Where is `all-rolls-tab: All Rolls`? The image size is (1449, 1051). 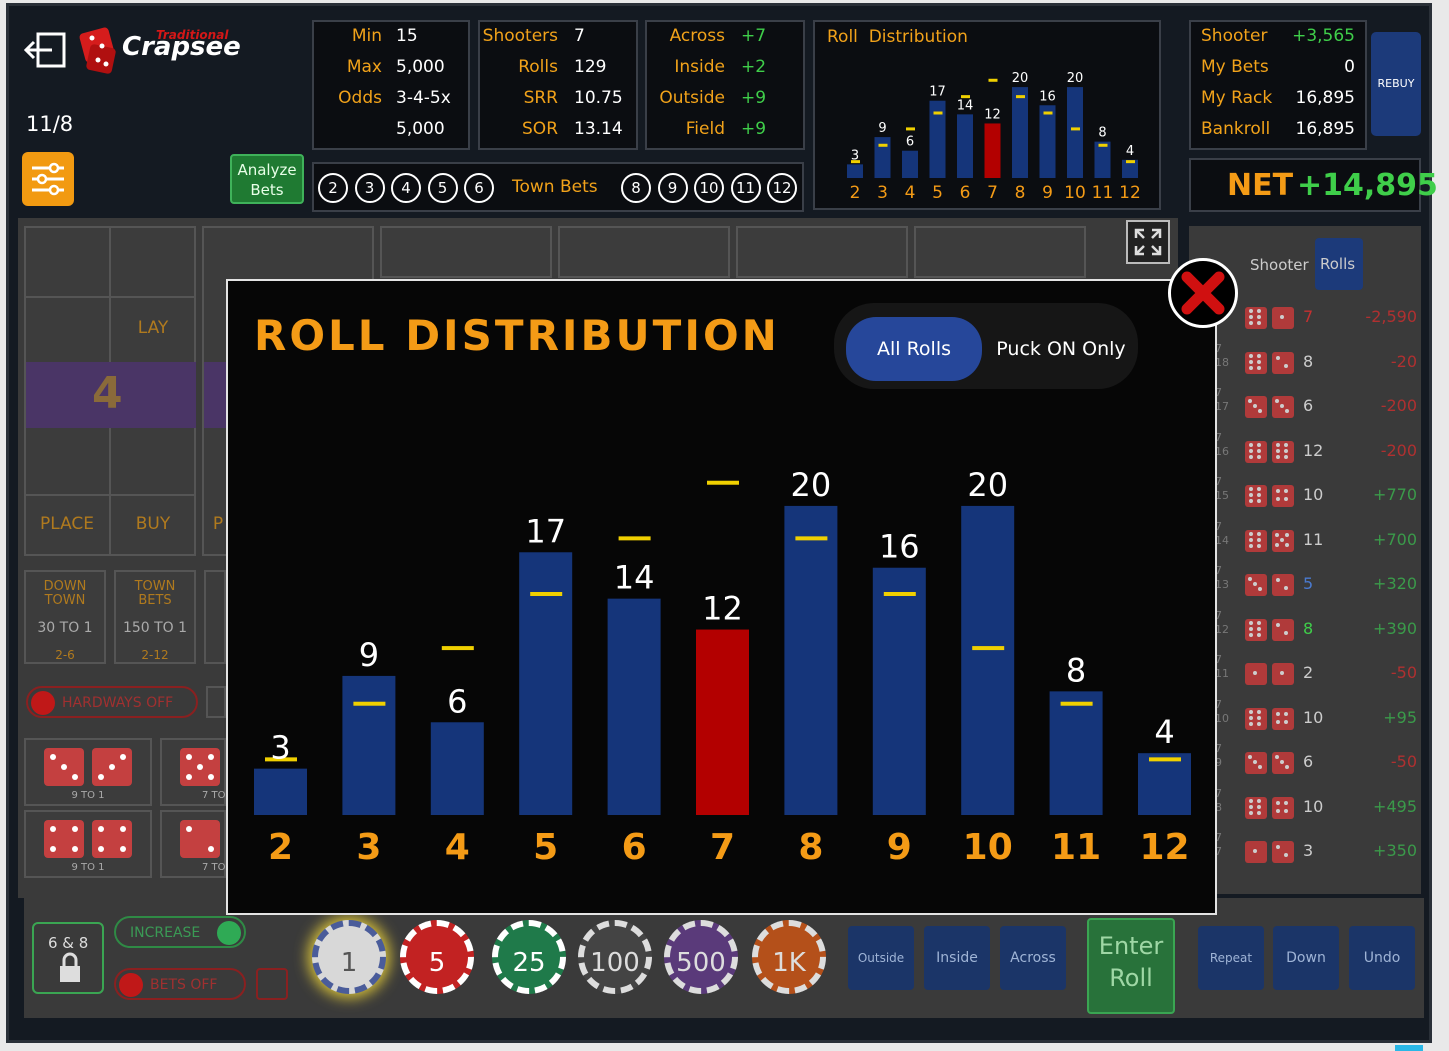 all-rolls-tab: All Rolls is located at coordinates (914, 349).